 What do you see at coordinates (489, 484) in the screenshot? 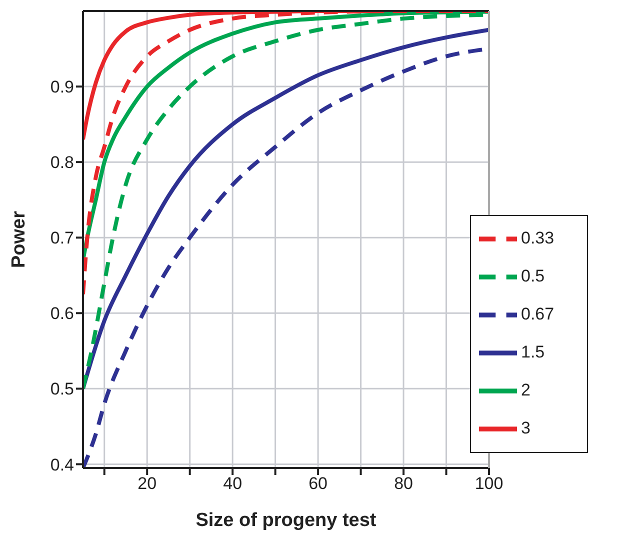
I see `x-tick-label: 100` at bounding box center [489, 484].